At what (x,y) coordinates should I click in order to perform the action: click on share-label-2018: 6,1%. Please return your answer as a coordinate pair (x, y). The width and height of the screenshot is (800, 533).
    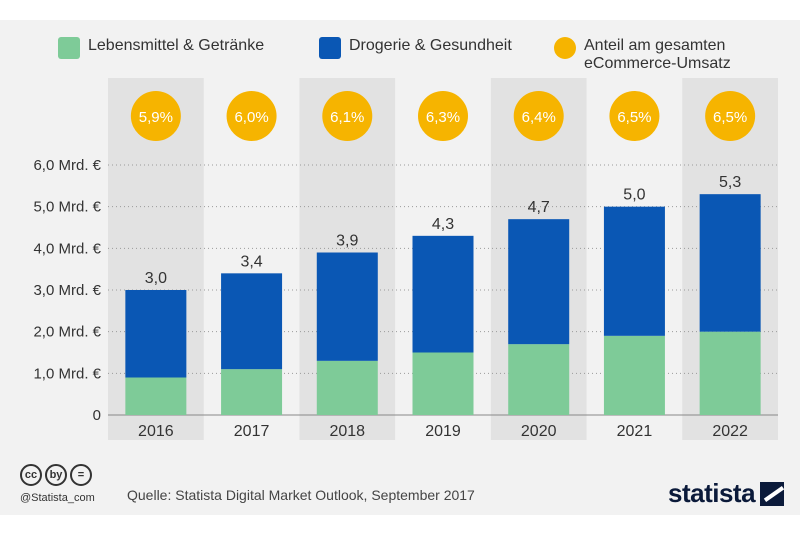
    Looking at the image, I should click on (347, 117).